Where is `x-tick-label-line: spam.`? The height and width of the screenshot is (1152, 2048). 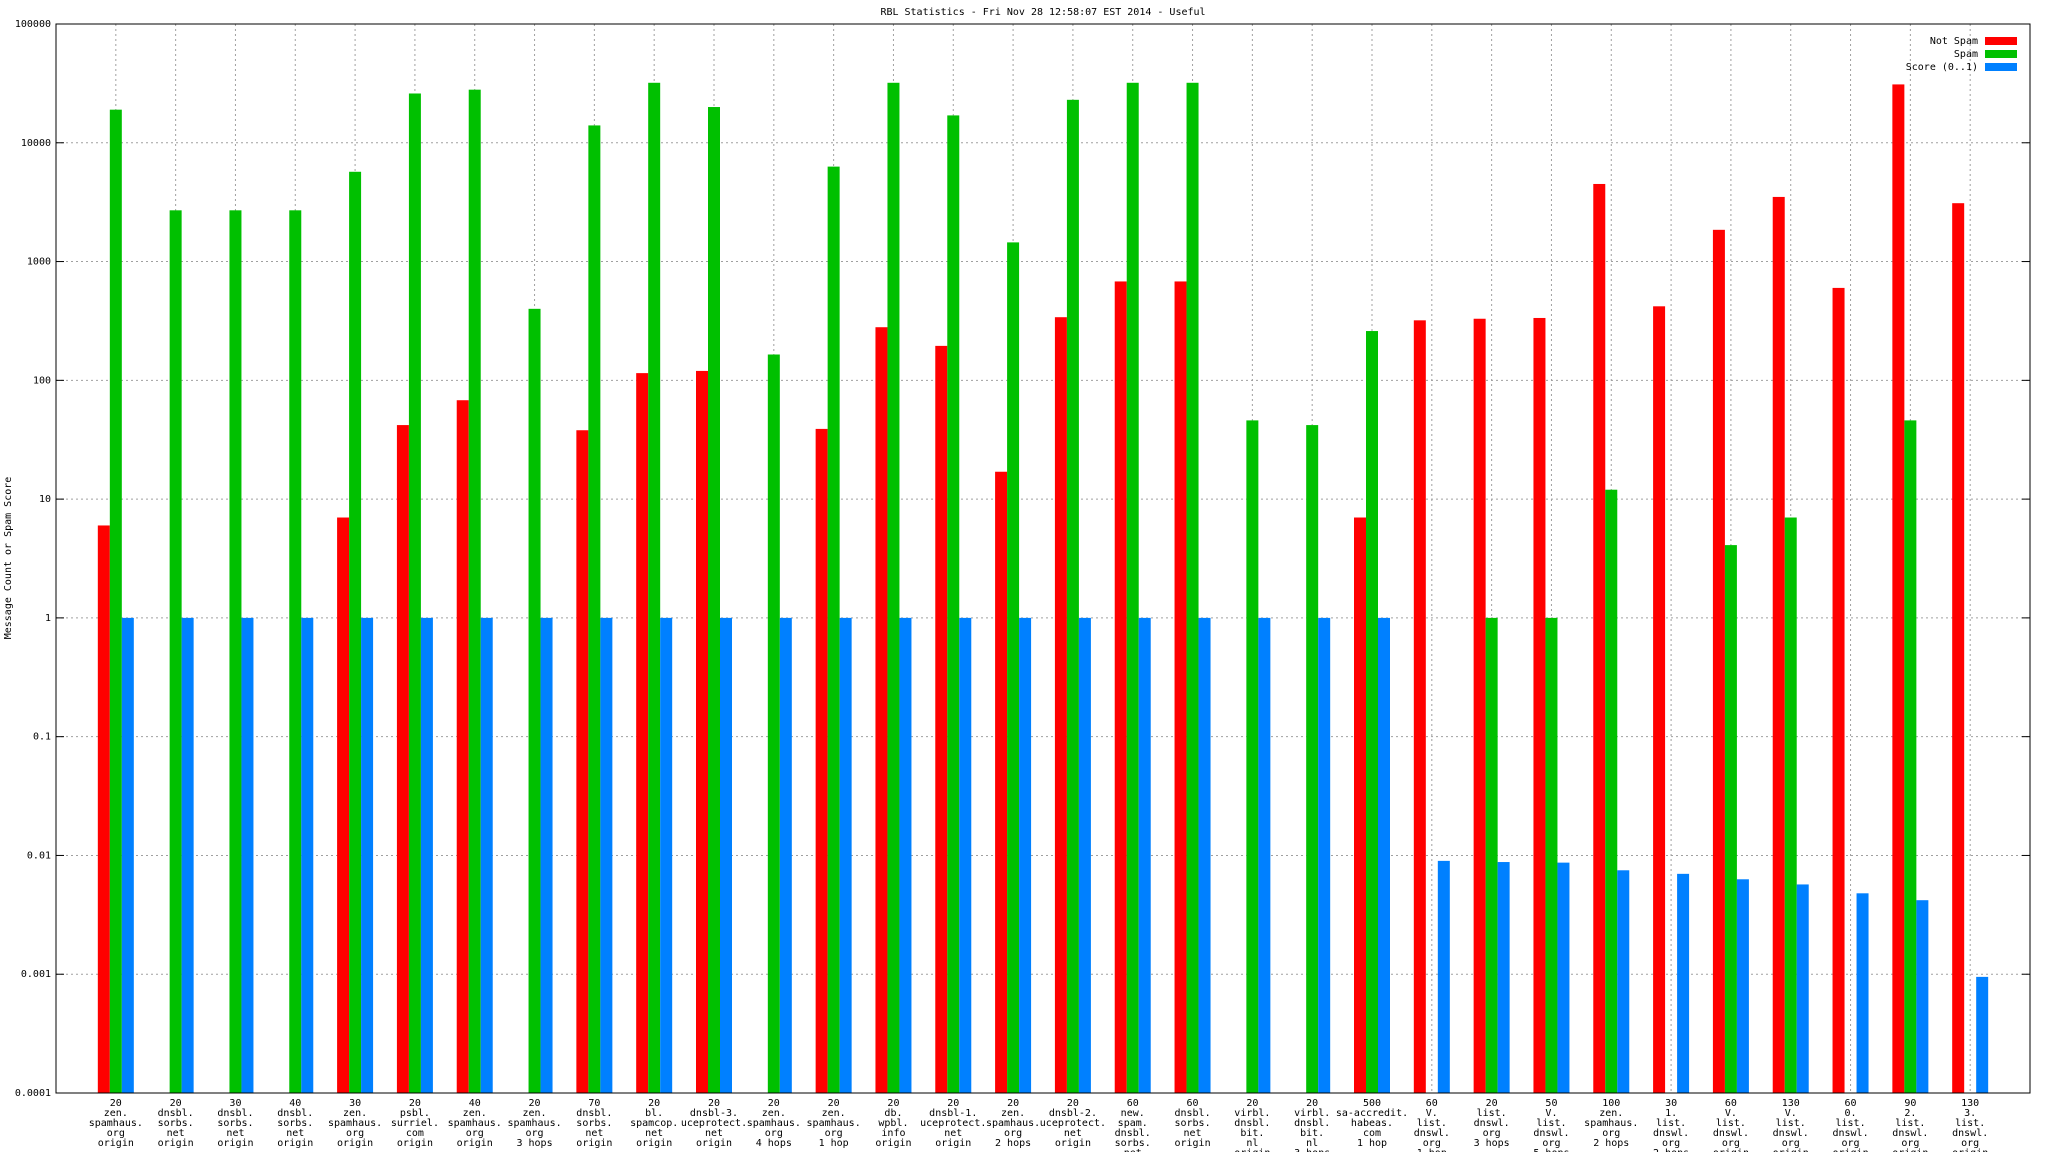 x-tick-label-line: spam. is located at coordinates (1133, 1123).